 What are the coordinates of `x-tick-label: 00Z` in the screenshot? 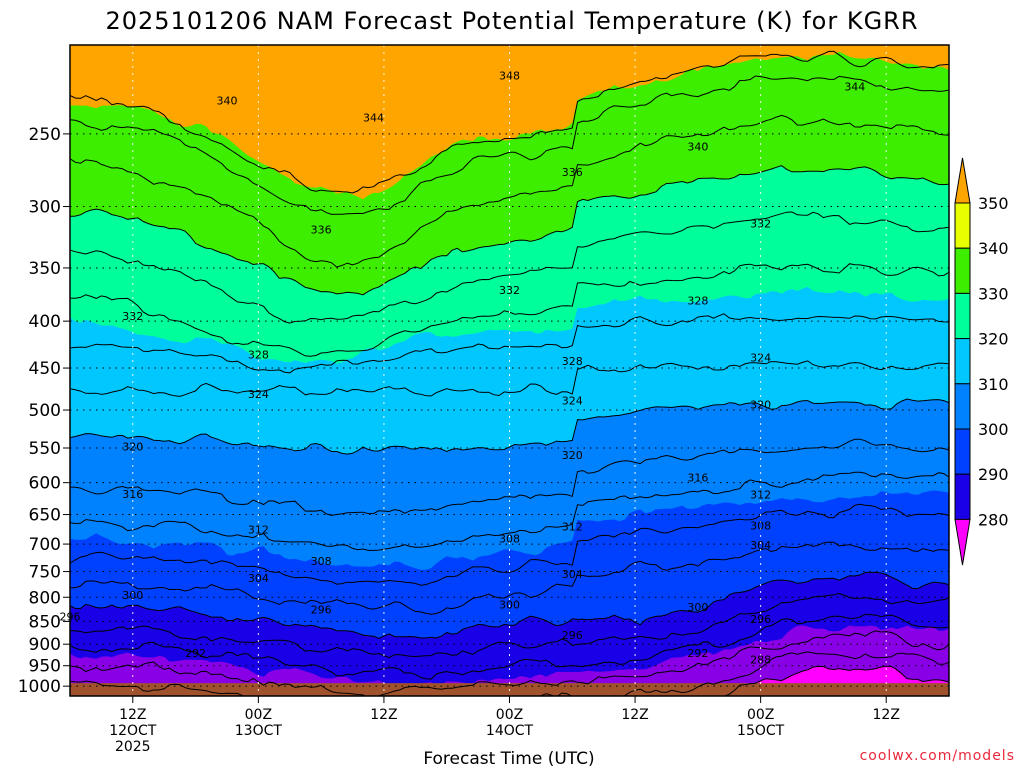 It's located at (509, 715).